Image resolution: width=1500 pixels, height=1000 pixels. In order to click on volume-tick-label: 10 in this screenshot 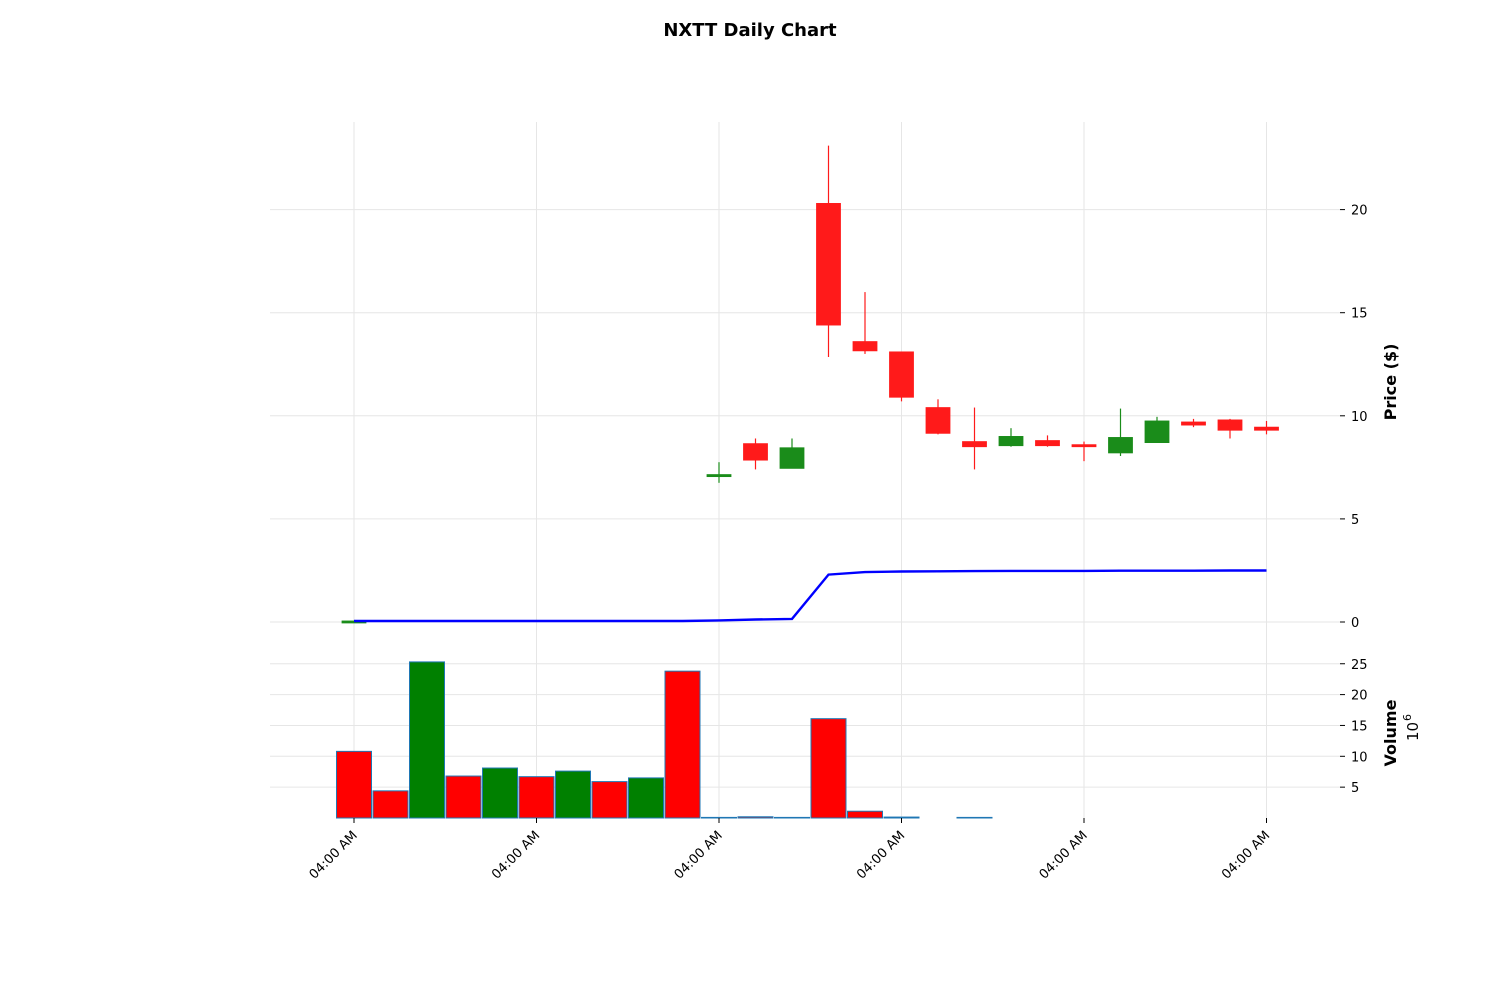, I will do `click(1359, 757)`.